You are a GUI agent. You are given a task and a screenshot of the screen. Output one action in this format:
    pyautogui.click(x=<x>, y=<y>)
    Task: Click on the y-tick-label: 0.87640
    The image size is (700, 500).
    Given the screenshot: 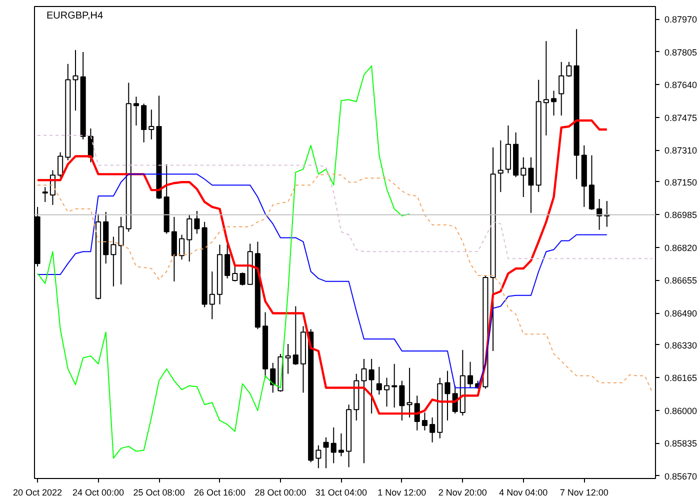 What is the action you would take?
    pyautogui.click(x=681, y=85)
    